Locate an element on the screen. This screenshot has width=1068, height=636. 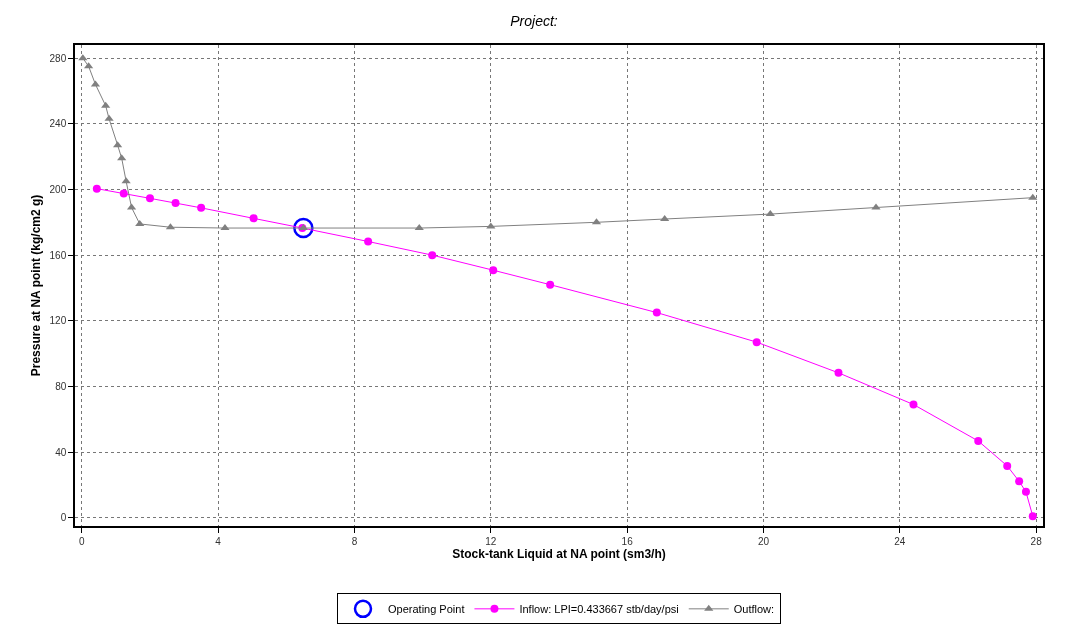
y-tick-label: 160 is located at coordinates (58, 255).